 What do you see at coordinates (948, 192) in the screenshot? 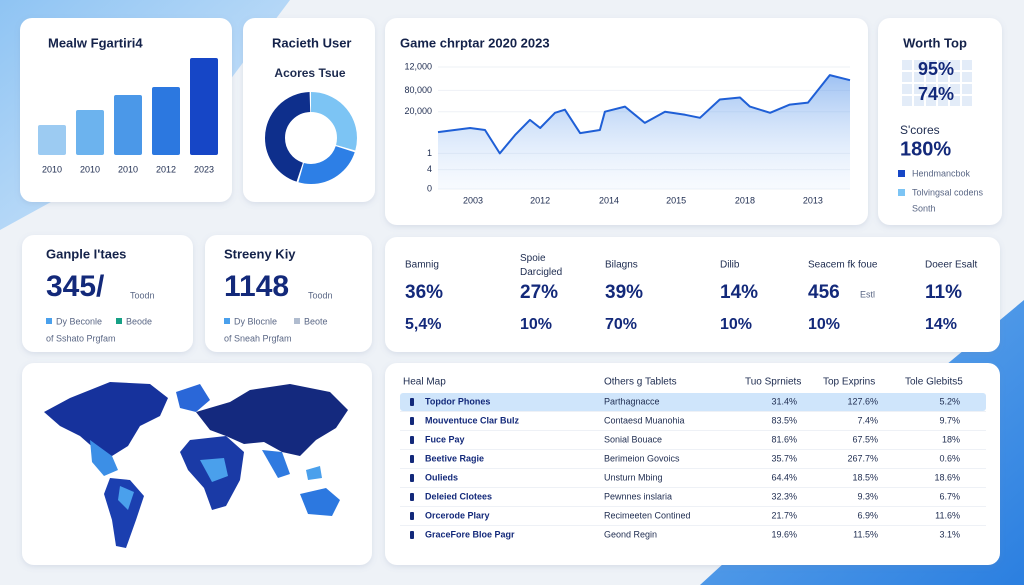
I see `legend-text: Tolvingsal codens` at bounding box center [948, 192].